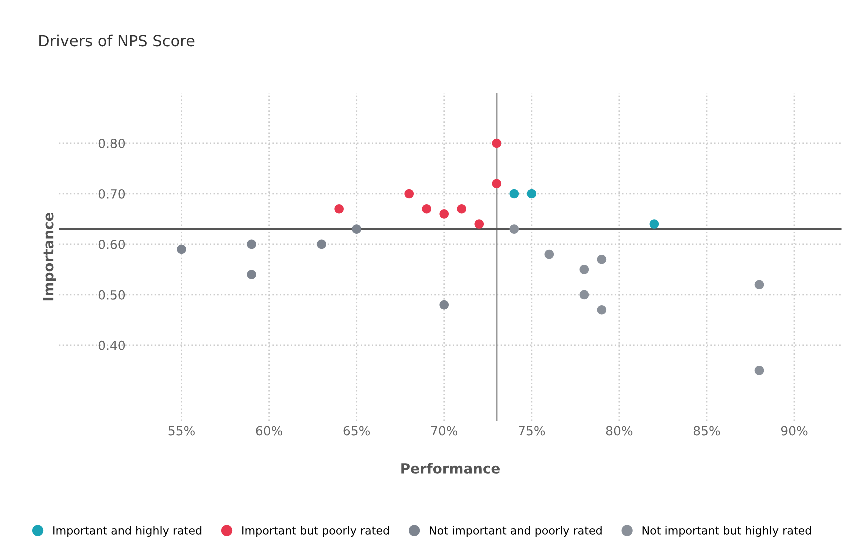  I want to click on x-tick-label: 80%, so click(619, 431).